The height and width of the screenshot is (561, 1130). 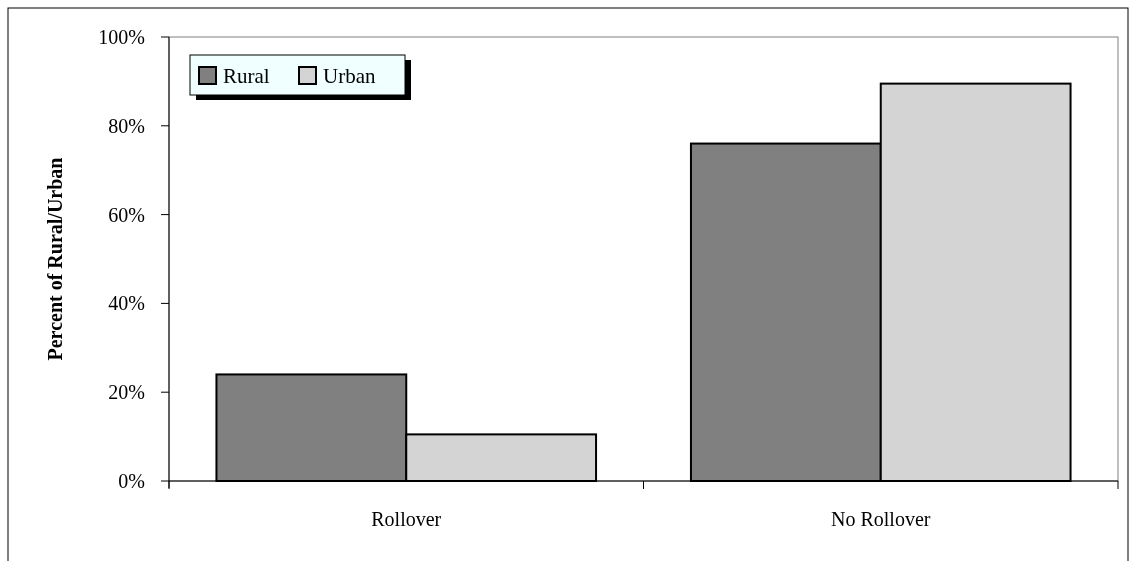 I want to click on y-tick-label: 20%, so click(x=126, y=392).